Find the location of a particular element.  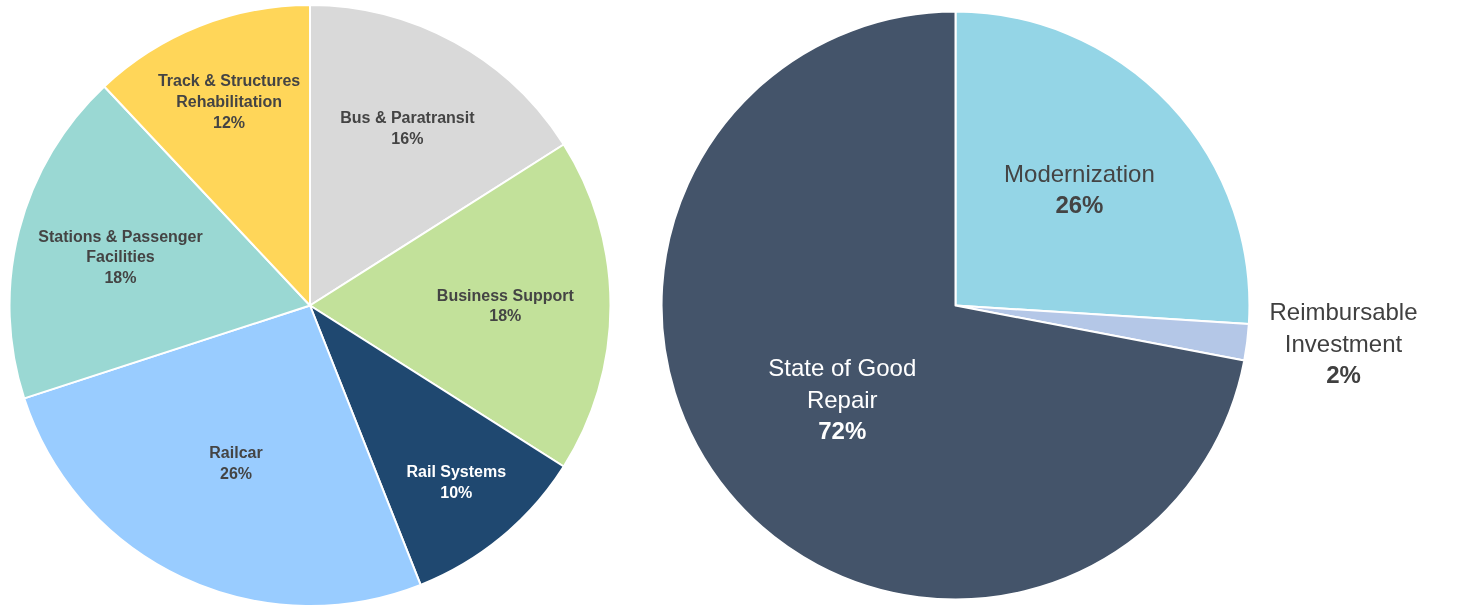

slice-label: Rail Systems is located at coordinates (456, 472).